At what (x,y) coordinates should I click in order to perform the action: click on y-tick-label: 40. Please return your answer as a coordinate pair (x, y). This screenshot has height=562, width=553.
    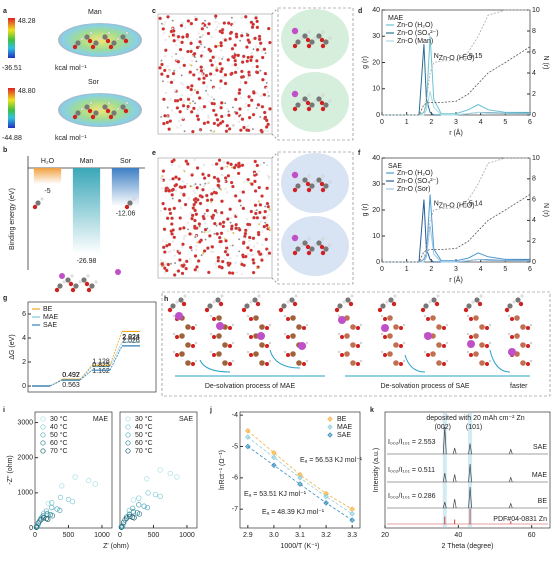
    Looking at the image, I should click on (376, 10).